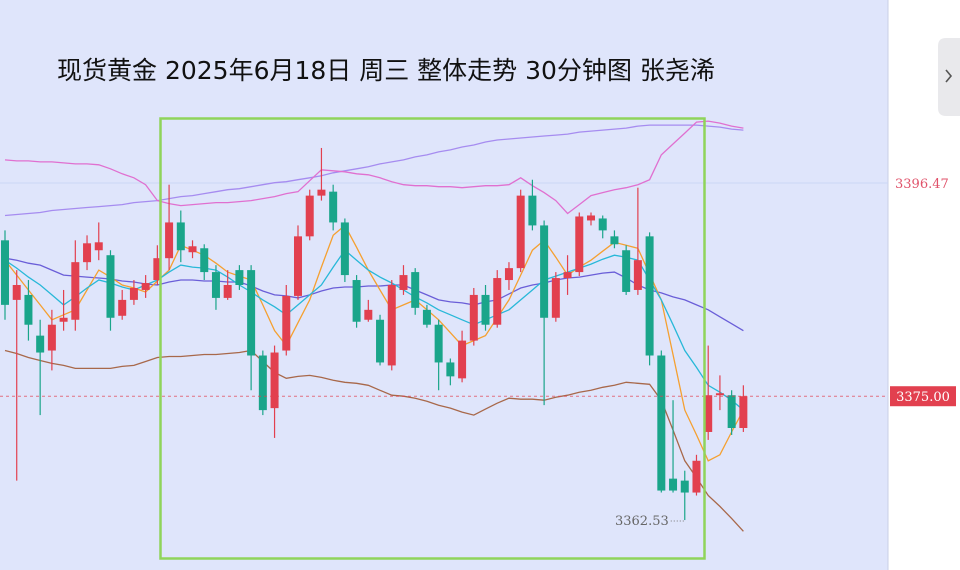 The image size is (960, 570). I want to click on tab-background, so click(949, 77).